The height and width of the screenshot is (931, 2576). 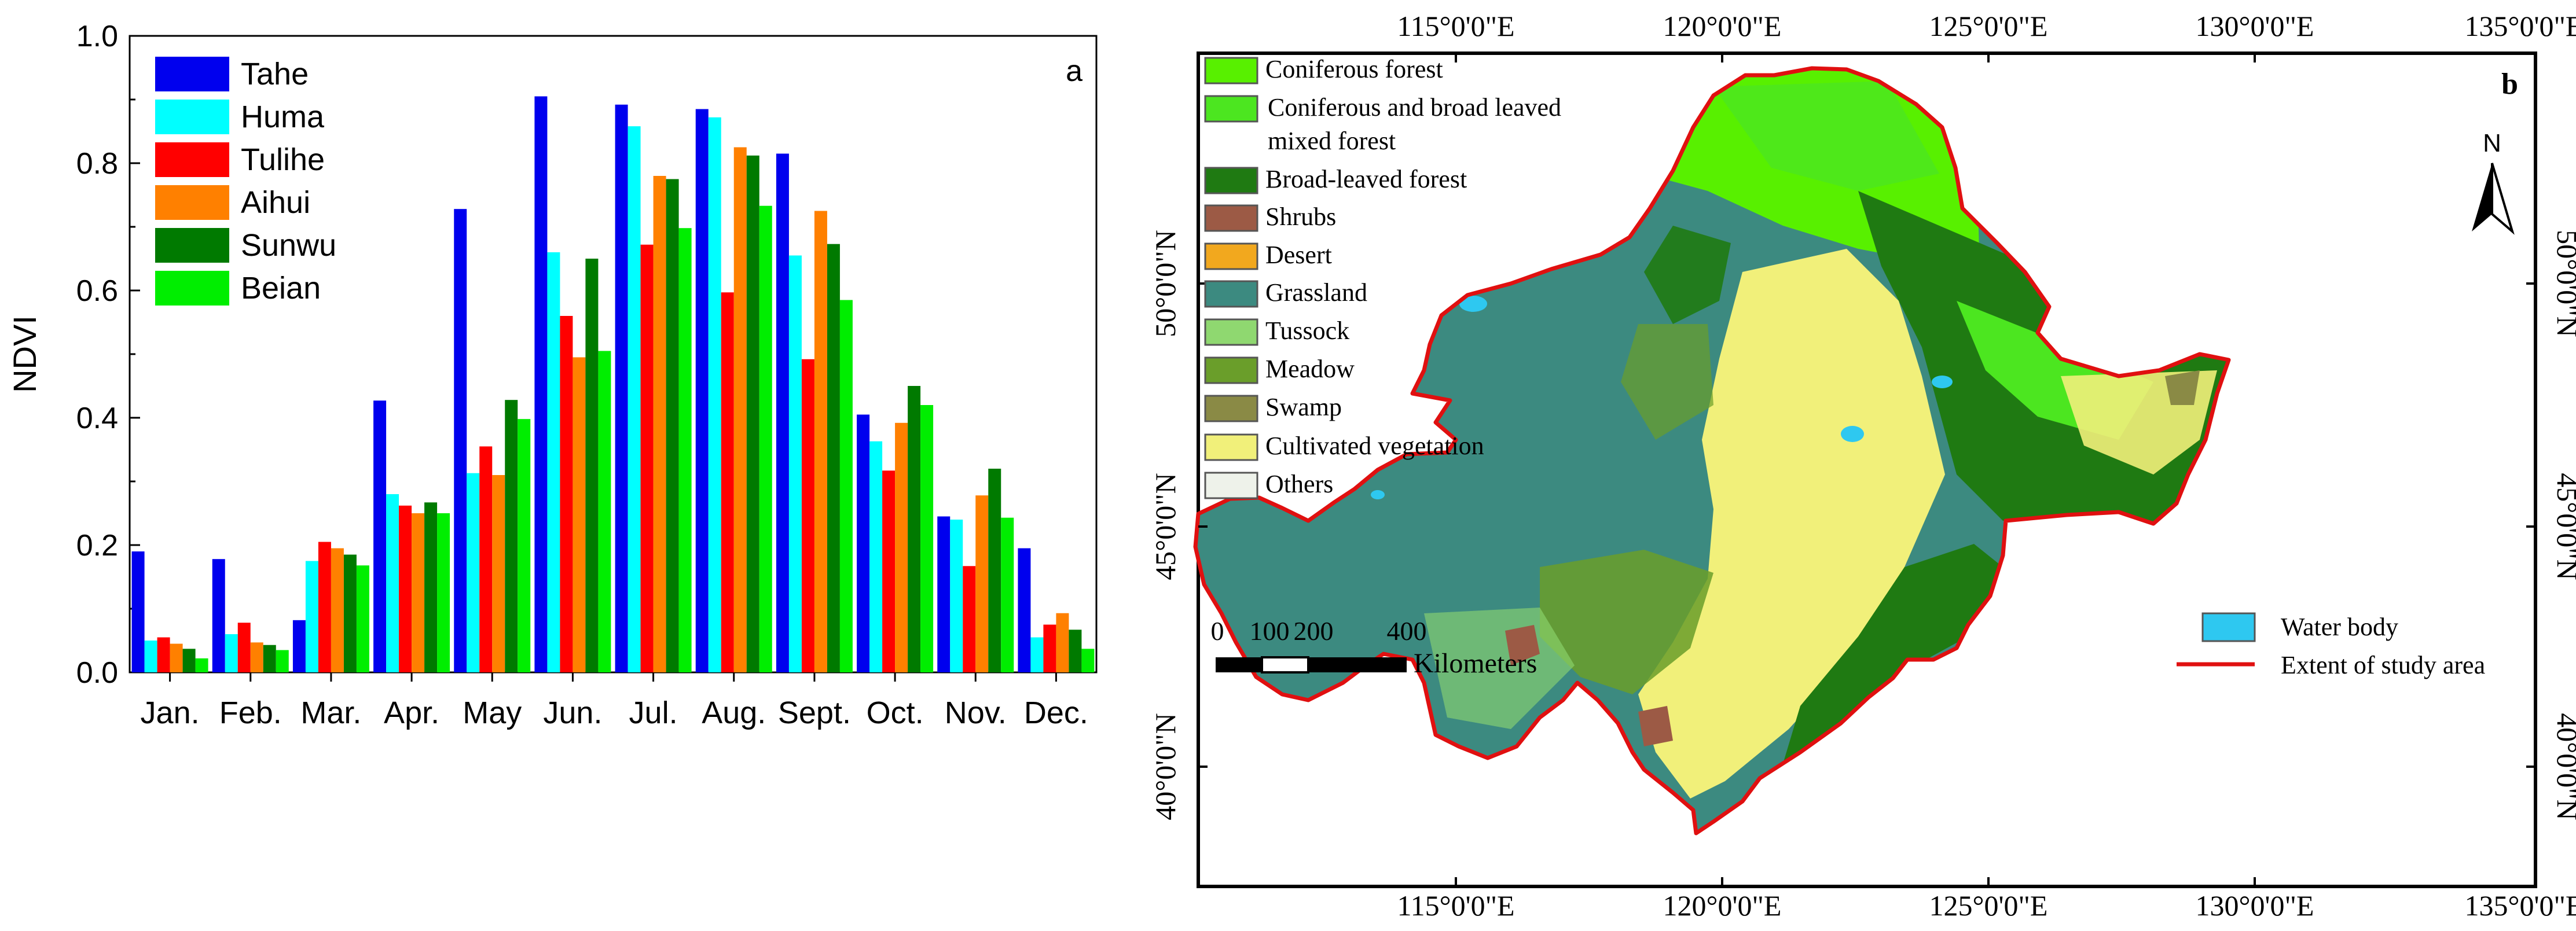 I want to click on legend-label: Tahe, so click(x=275, y=74).